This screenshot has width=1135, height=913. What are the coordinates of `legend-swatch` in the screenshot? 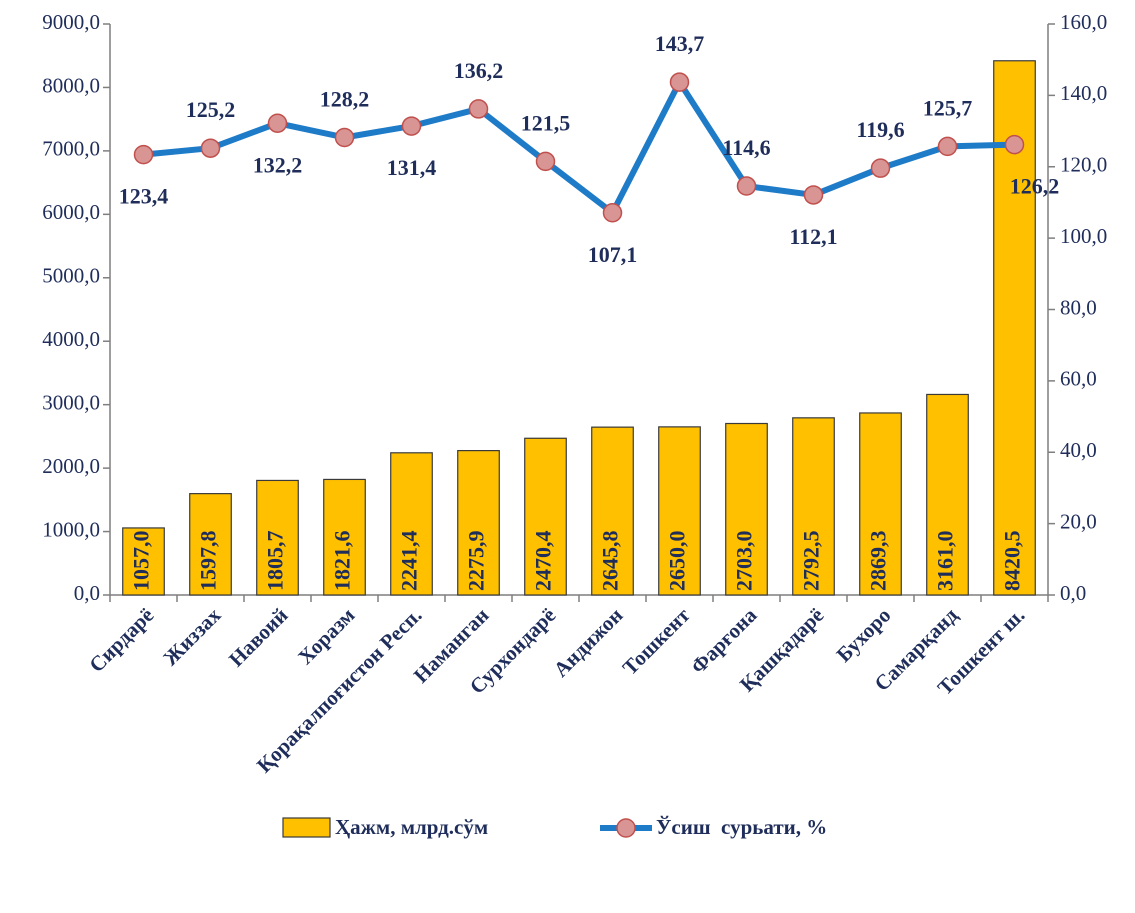 It's located at (306, 827).